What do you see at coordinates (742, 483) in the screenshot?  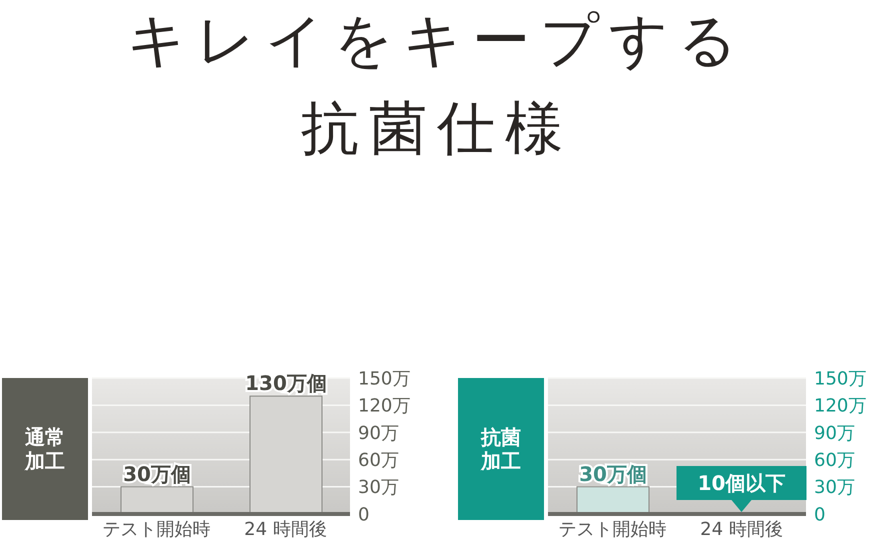 I see `annotation: 10個以下` at bounding box center [742, 483].